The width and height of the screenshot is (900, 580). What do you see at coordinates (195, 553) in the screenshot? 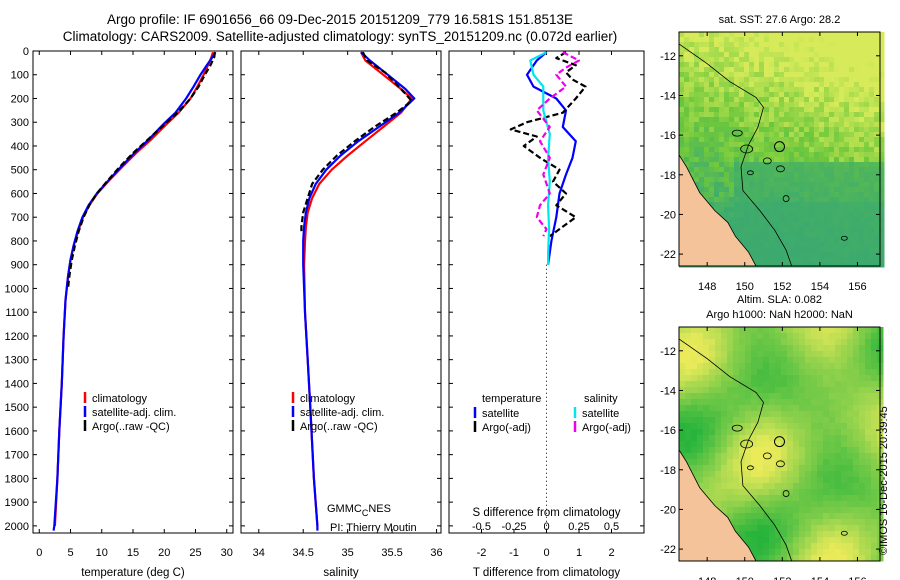
I see `x-tick-label: 25` at bounding box center [195, 553].